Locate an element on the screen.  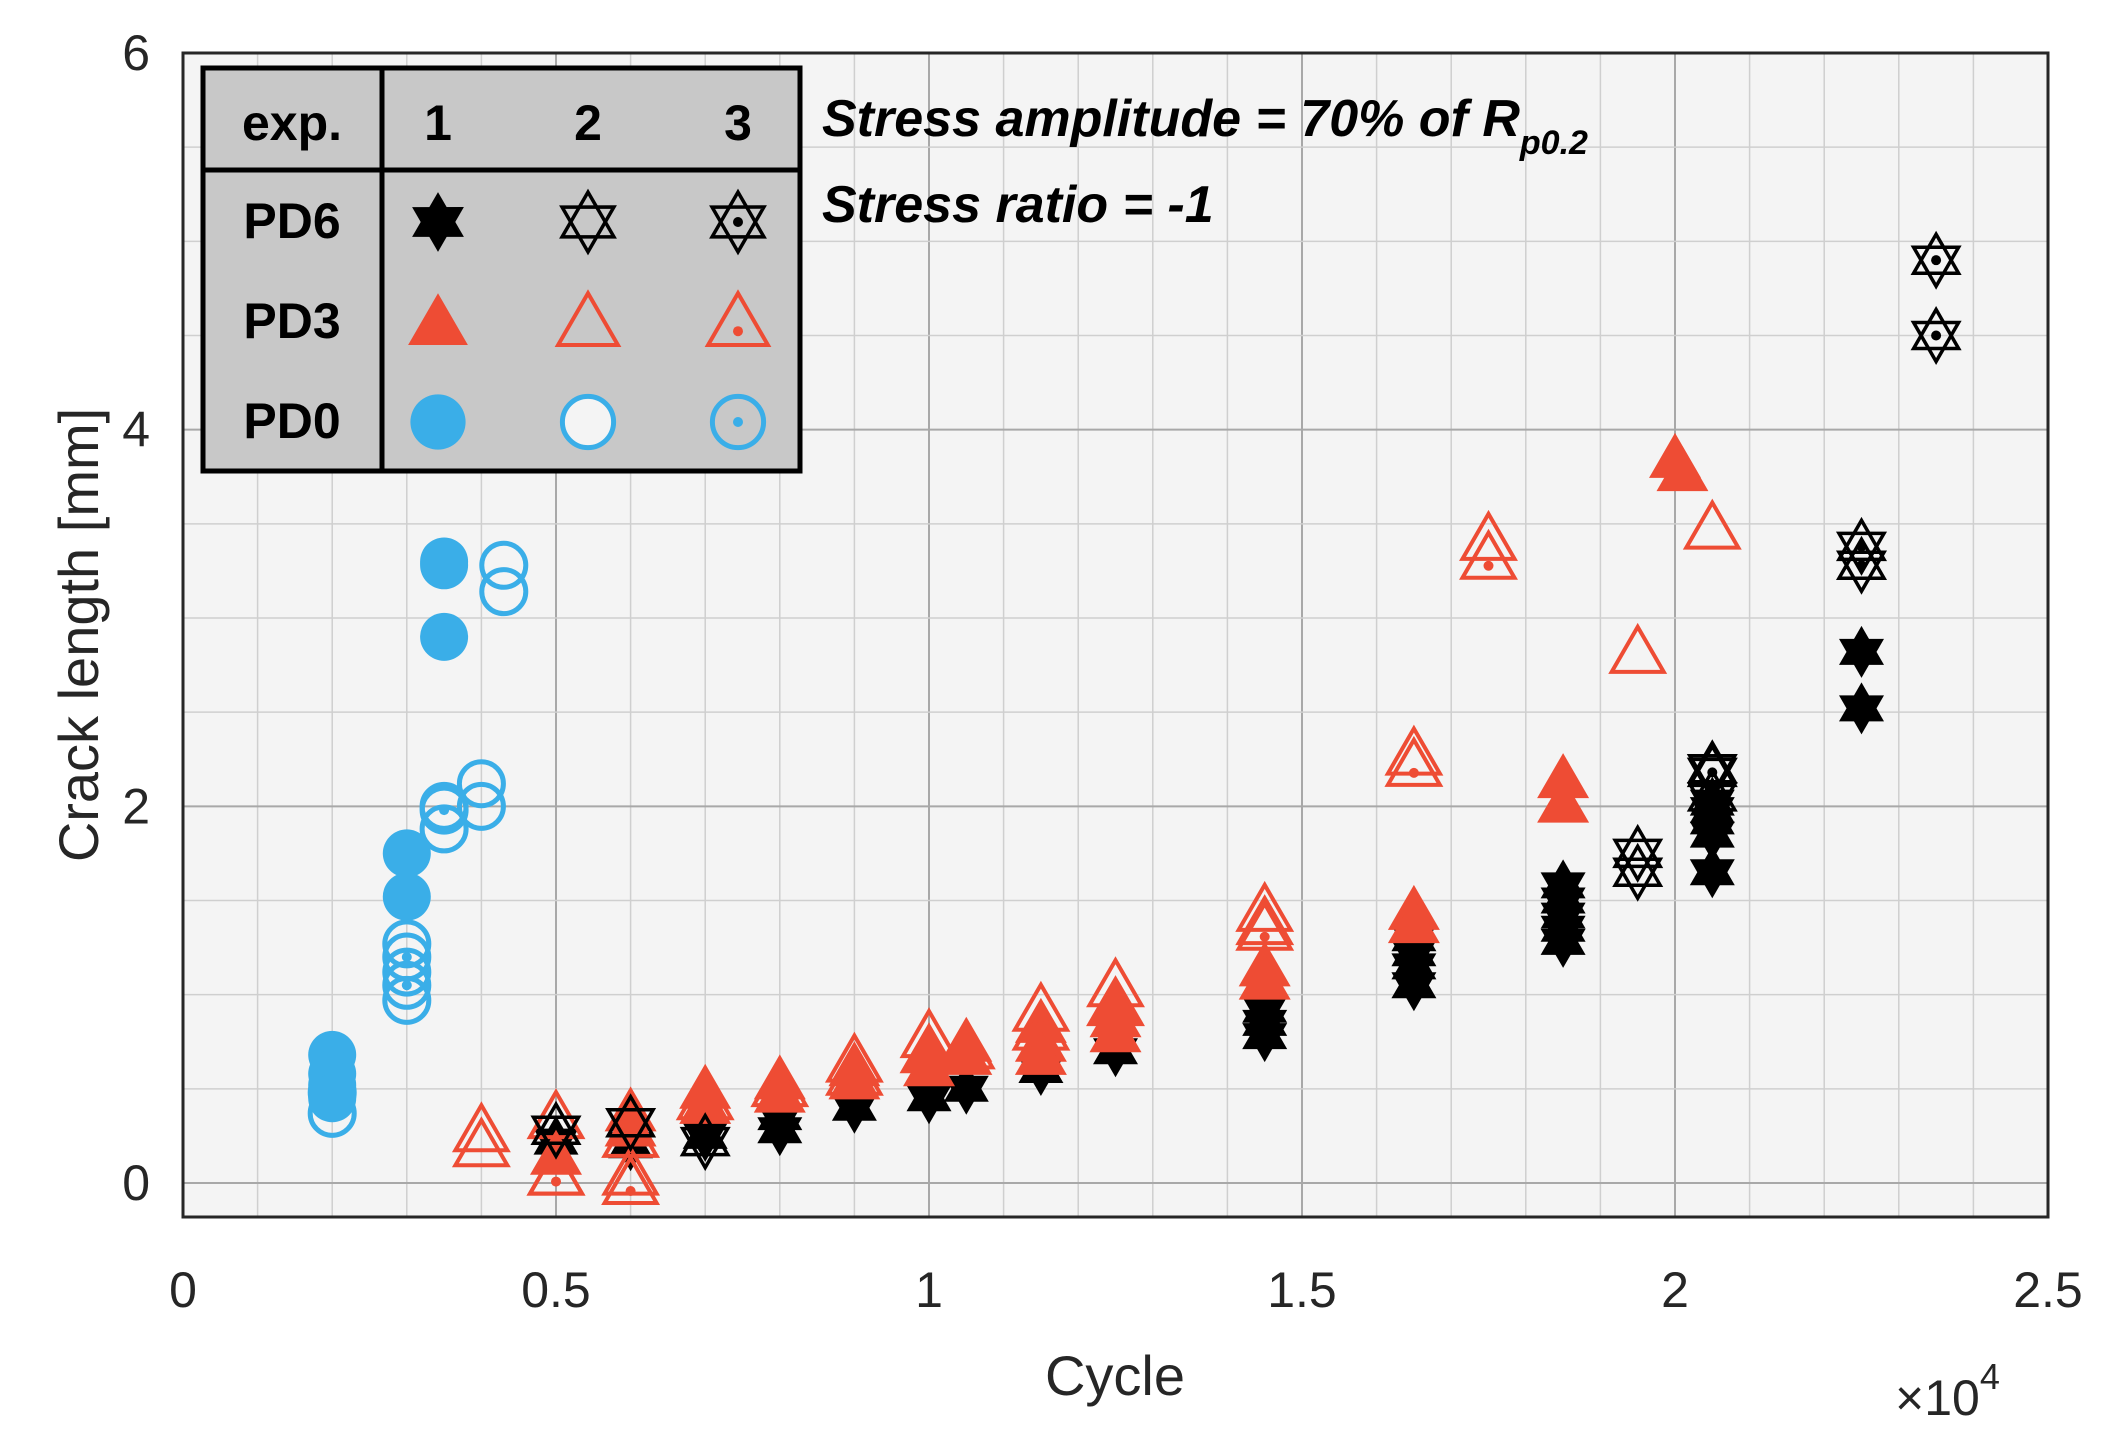
legend-row-pd3: PD3 is located at coordinates (291, 321).